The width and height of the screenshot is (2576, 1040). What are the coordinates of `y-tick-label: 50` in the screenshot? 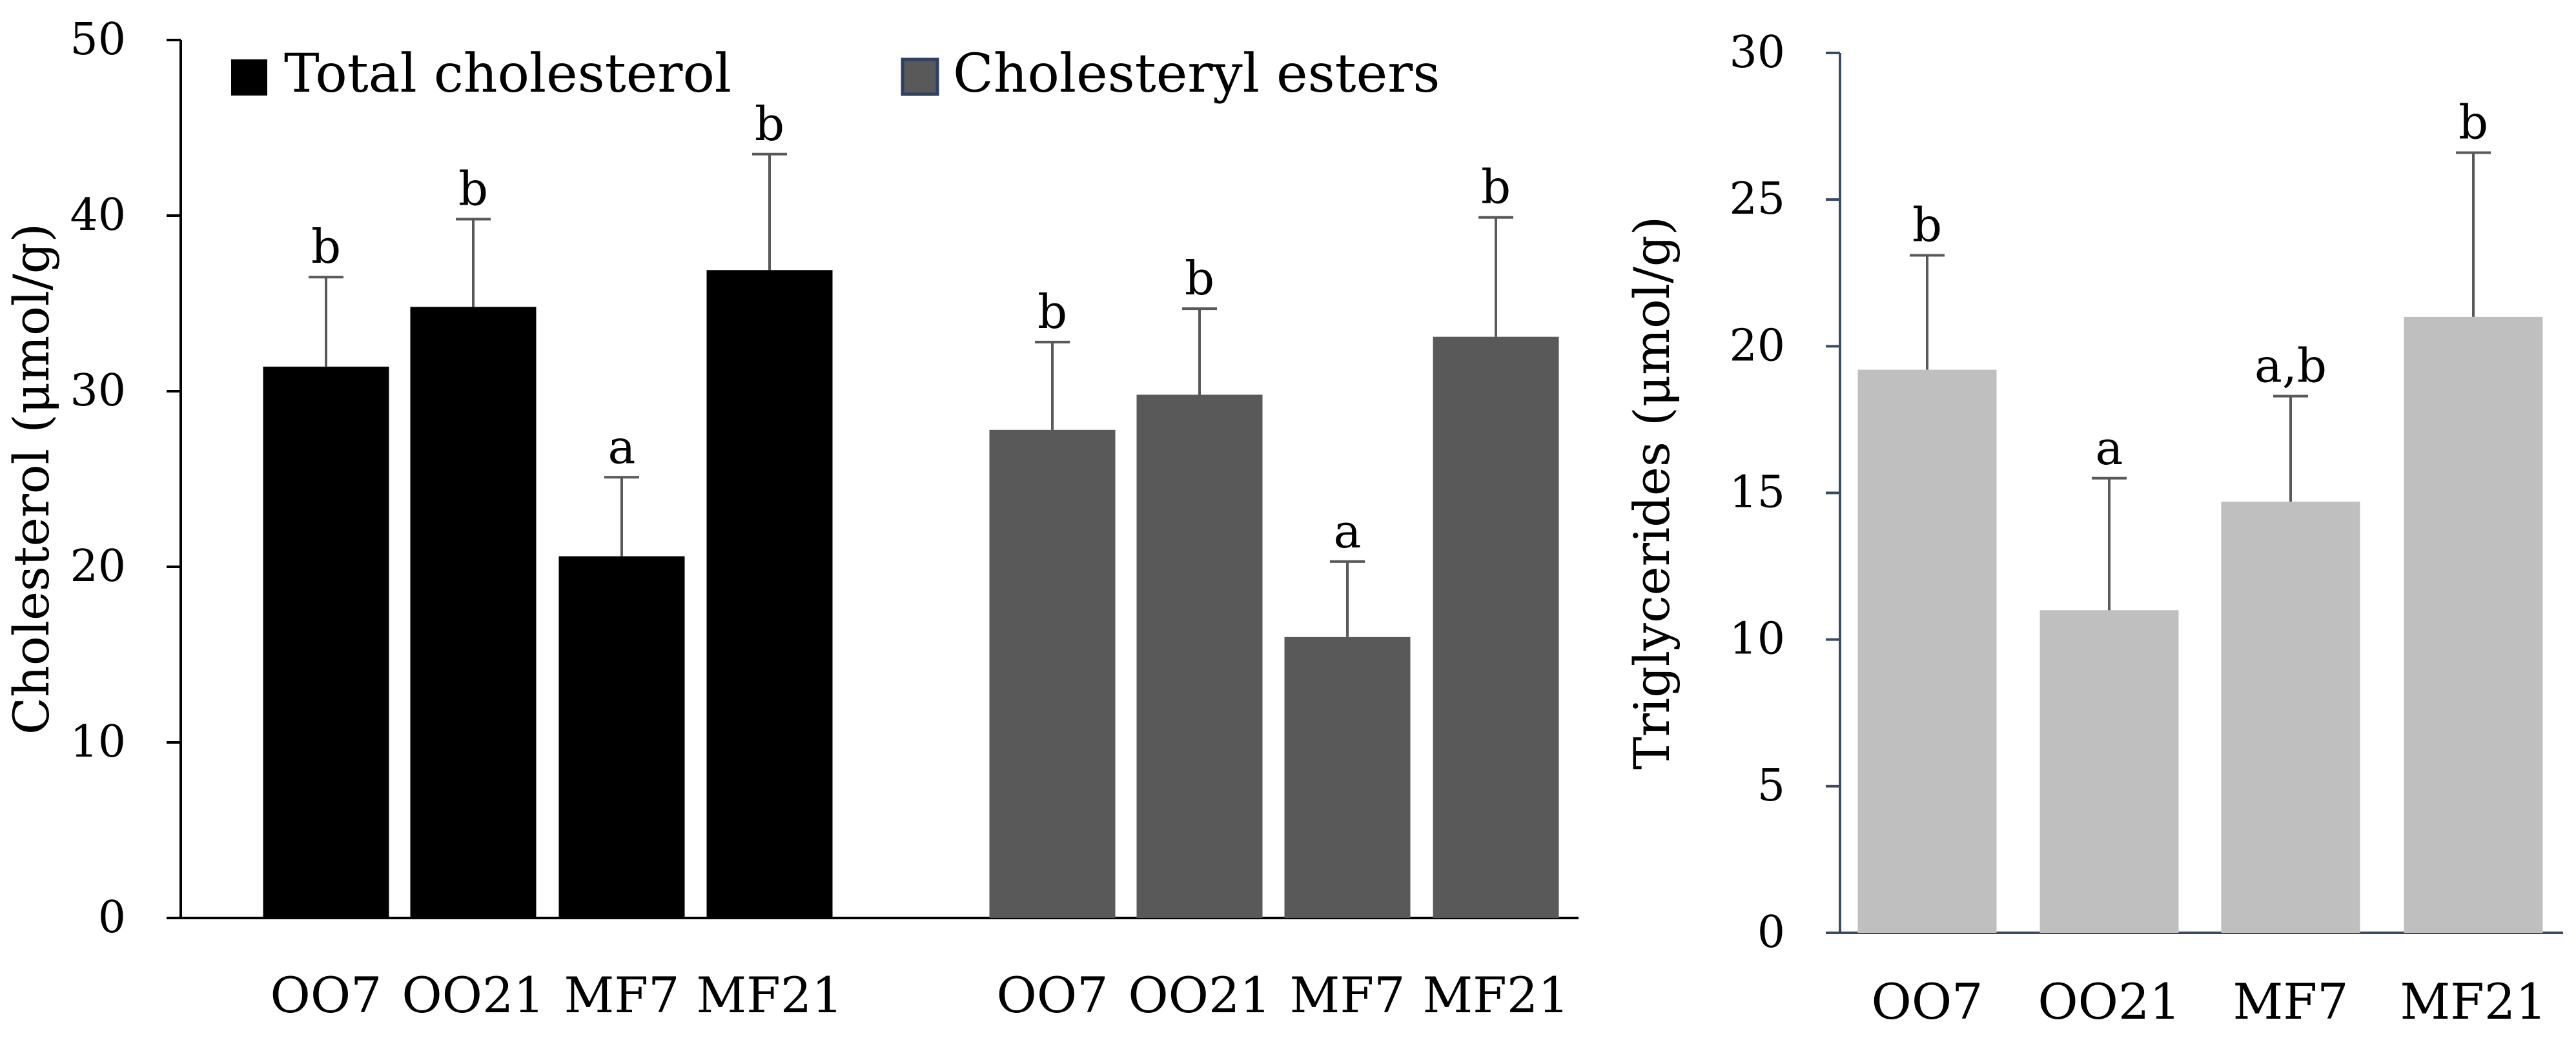 It's located at (98, 39).